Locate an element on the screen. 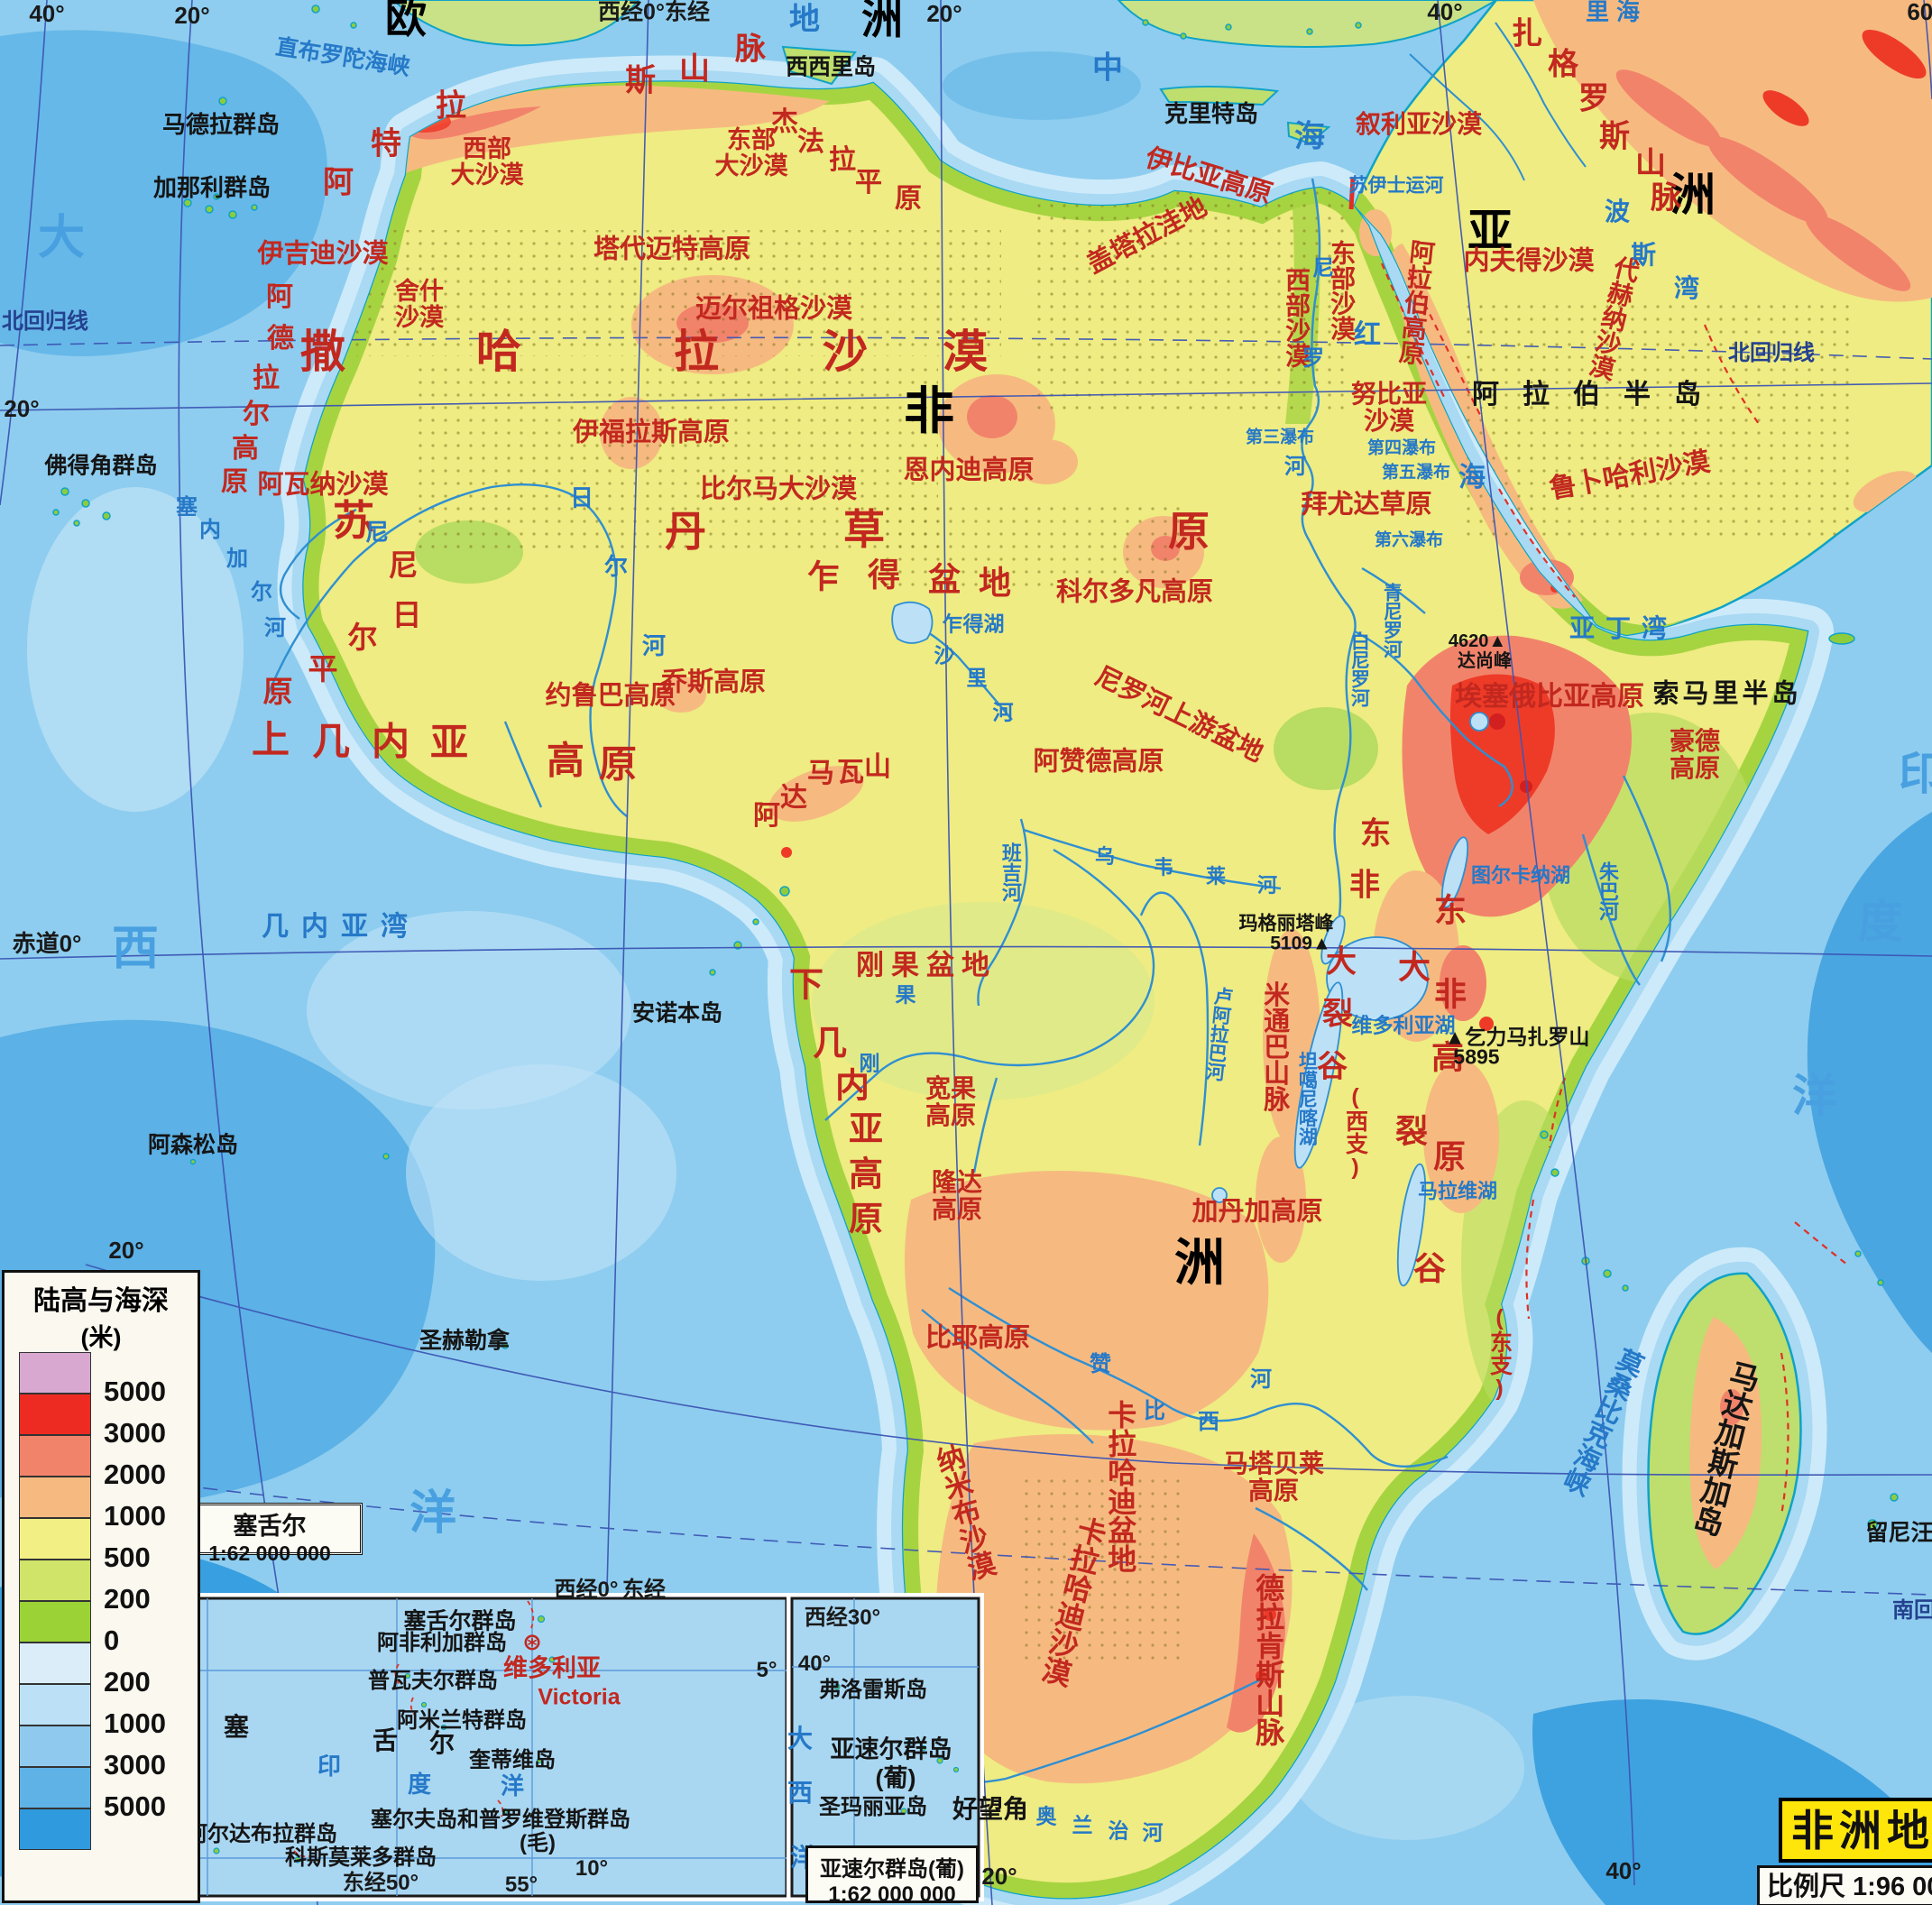  map-label: 乍得湖 is located at coordinates (974, 624).